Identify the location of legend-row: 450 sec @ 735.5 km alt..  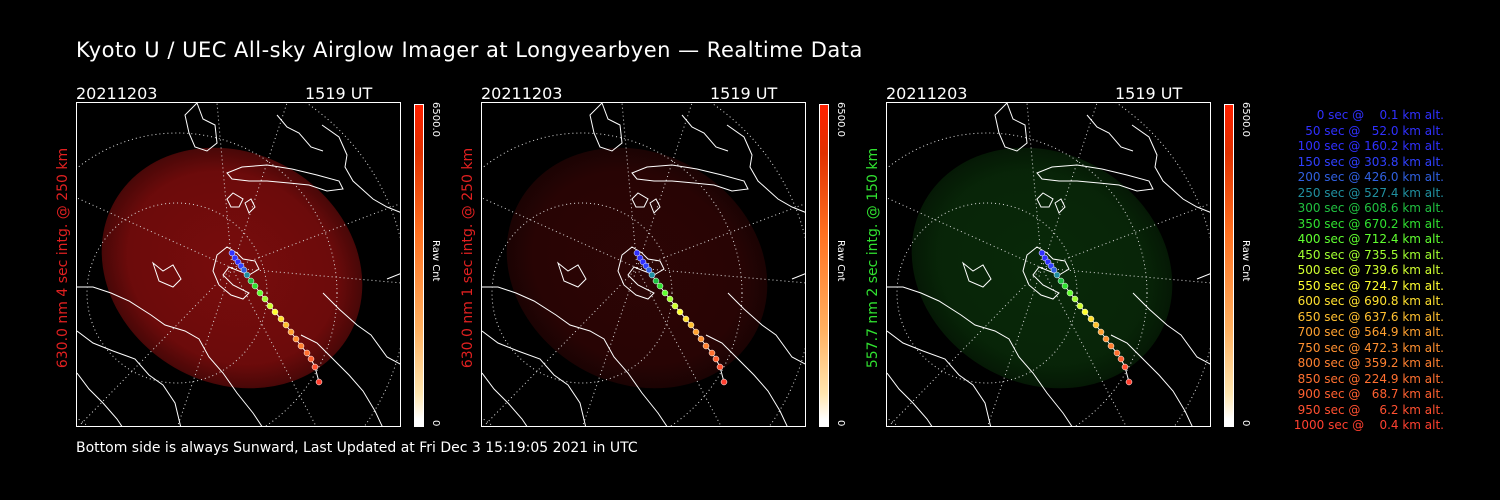
(1370, 254).